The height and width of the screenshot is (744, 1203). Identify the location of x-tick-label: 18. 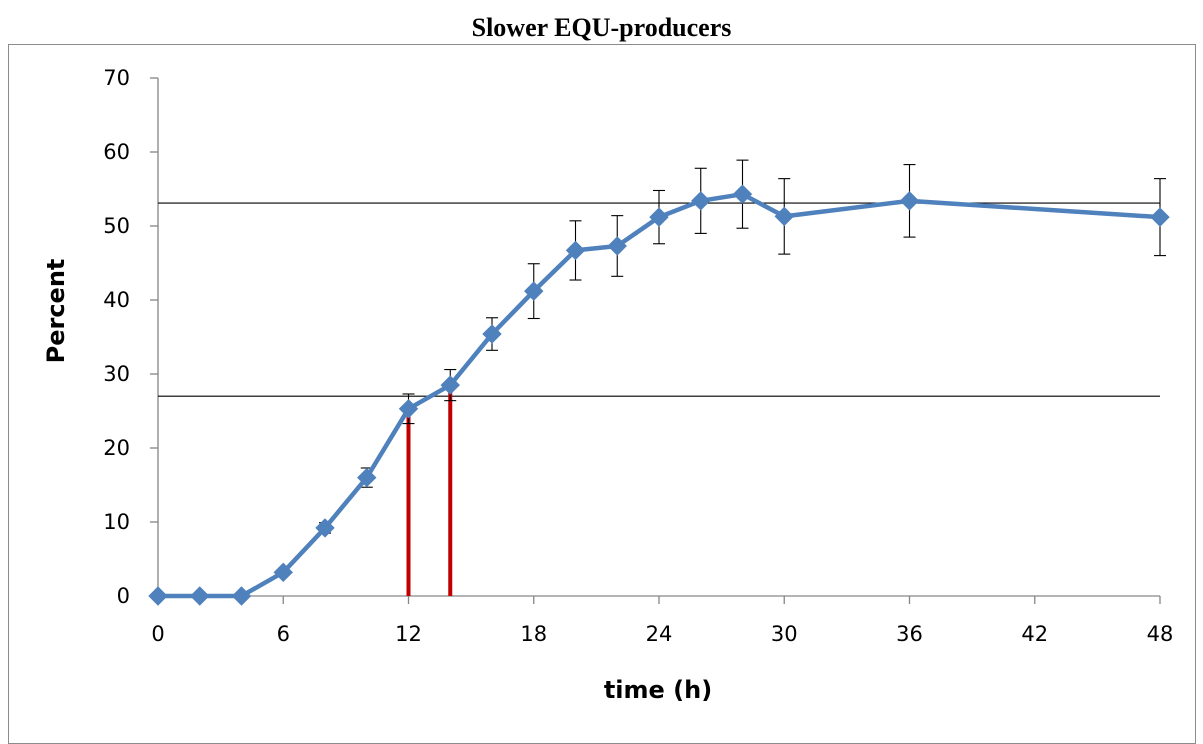
(533, 634).